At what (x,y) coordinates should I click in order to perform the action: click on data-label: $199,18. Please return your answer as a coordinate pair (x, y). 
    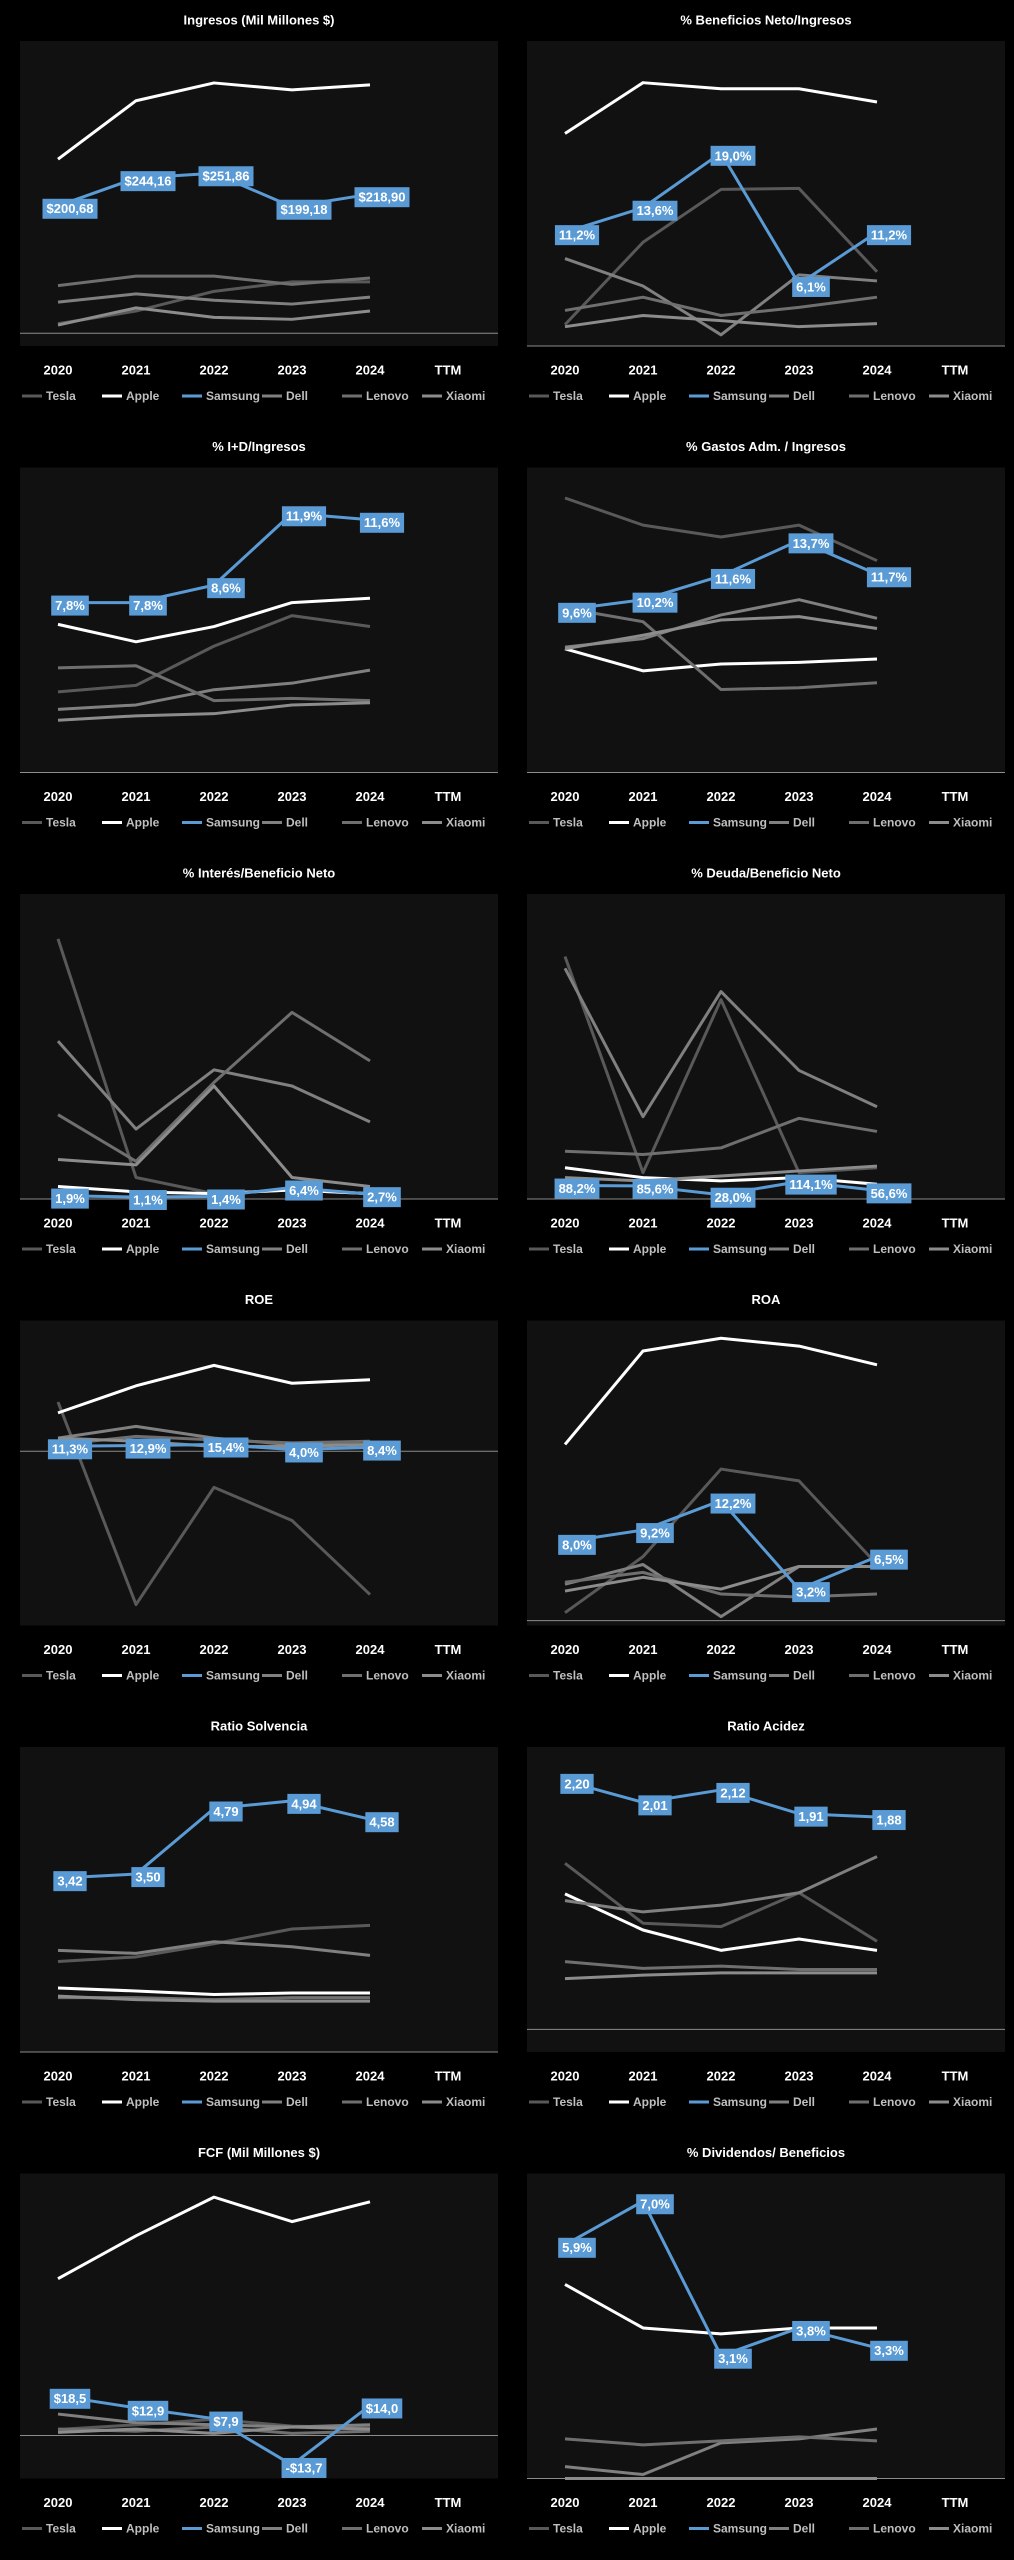
    Looking at the image, I should click on (304, 209).